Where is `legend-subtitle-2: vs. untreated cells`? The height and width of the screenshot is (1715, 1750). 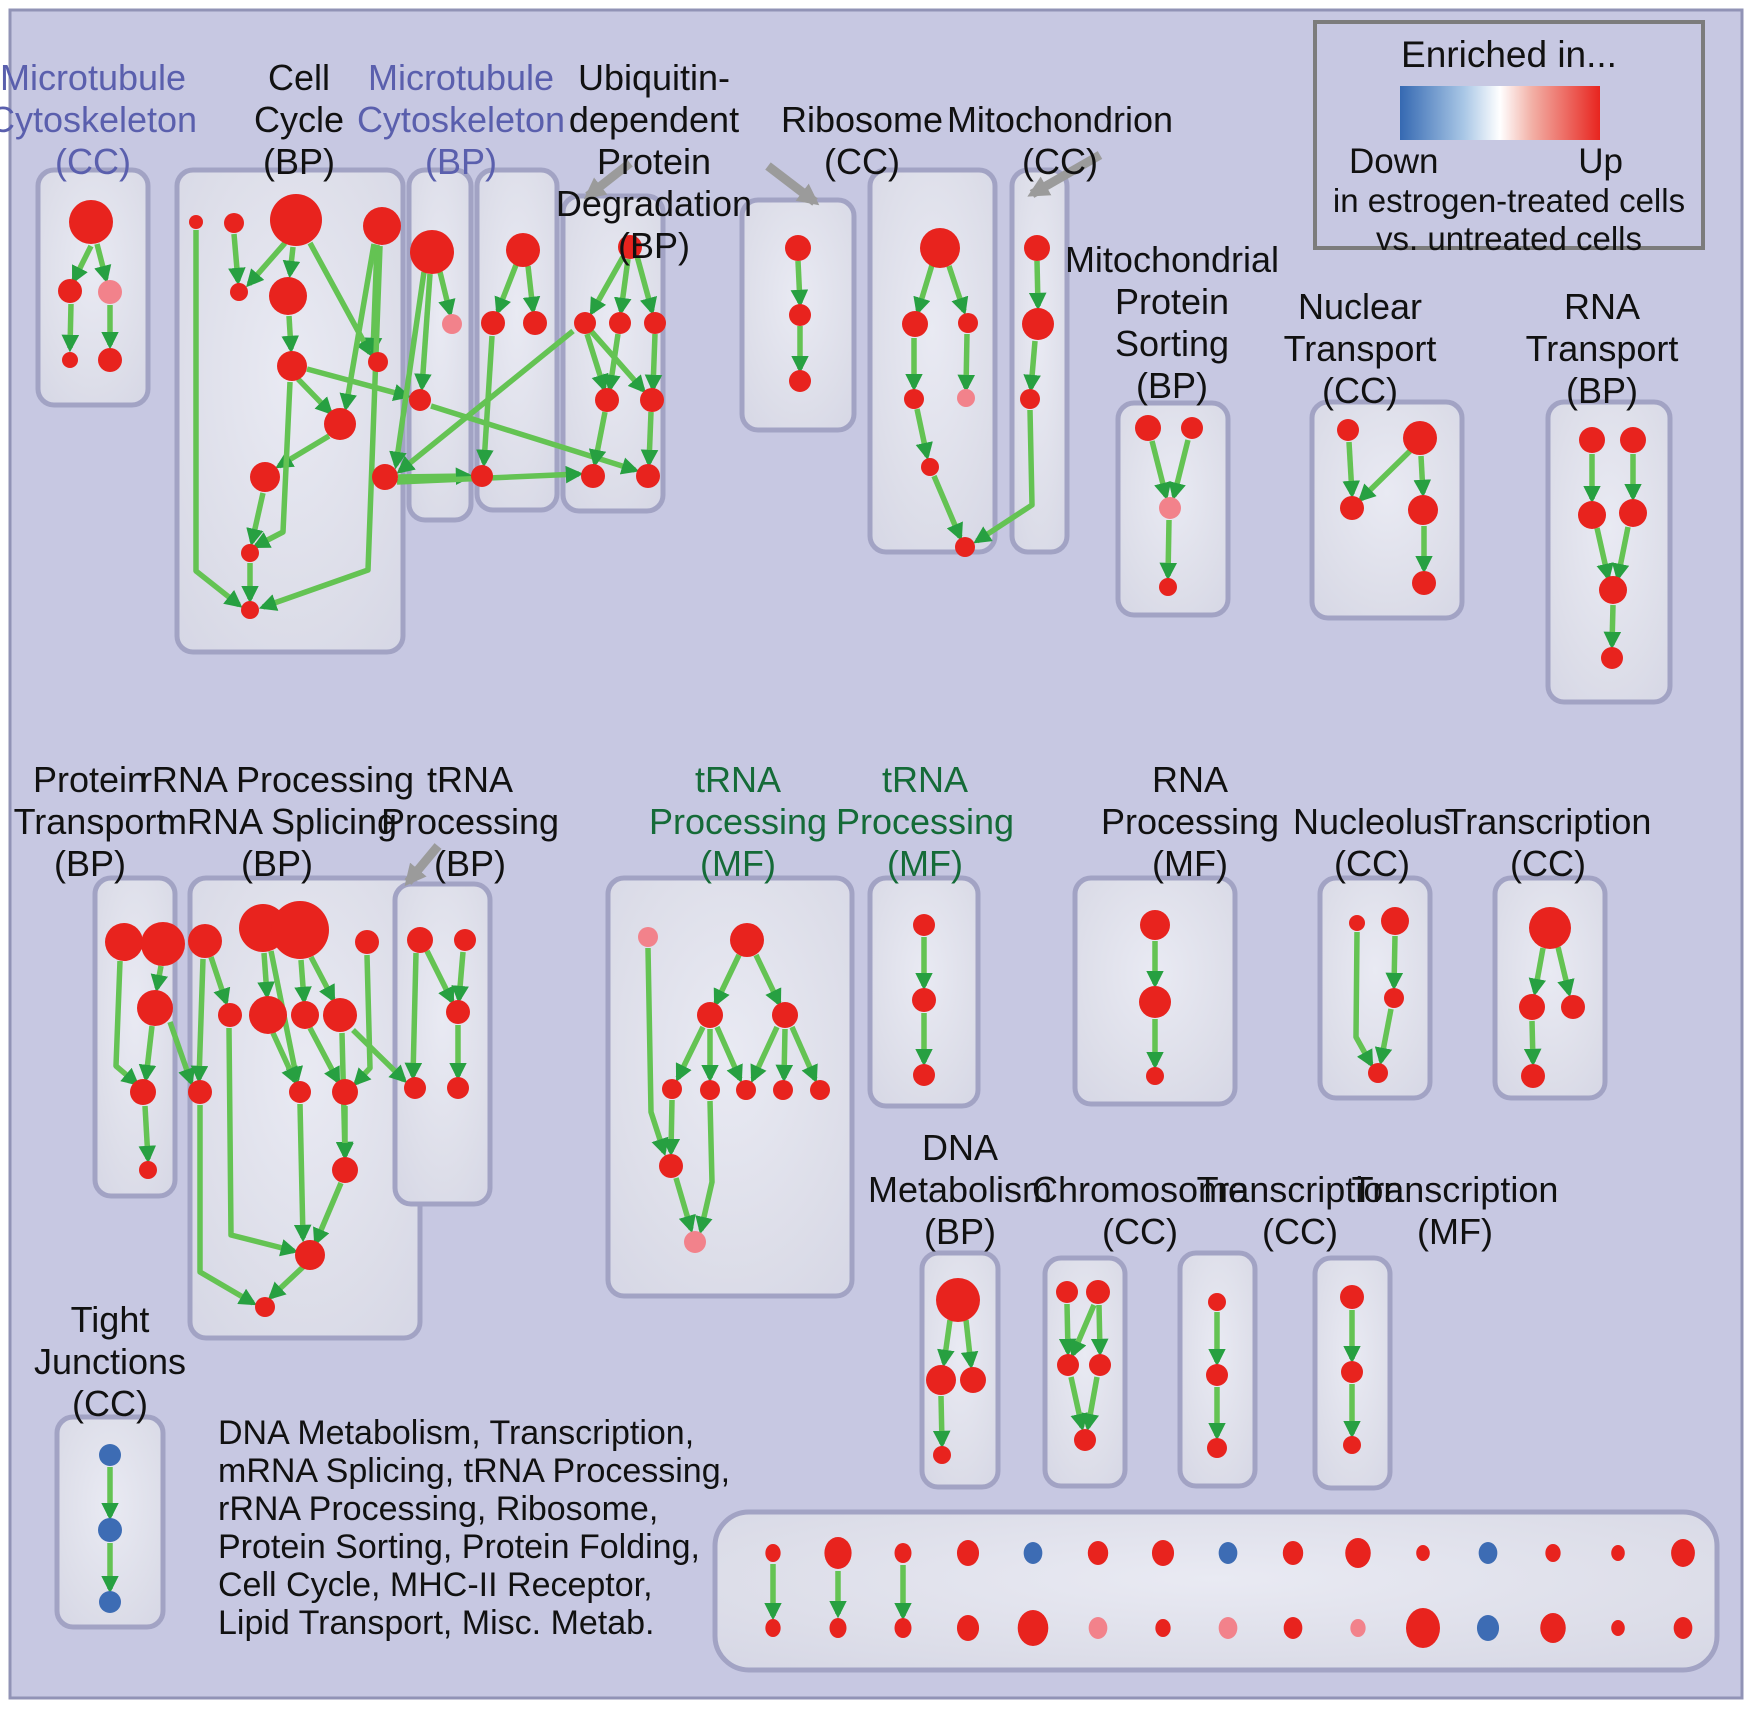
legend-subtitle-2: vs. untreated cells is located at coordinates (1509, 238).